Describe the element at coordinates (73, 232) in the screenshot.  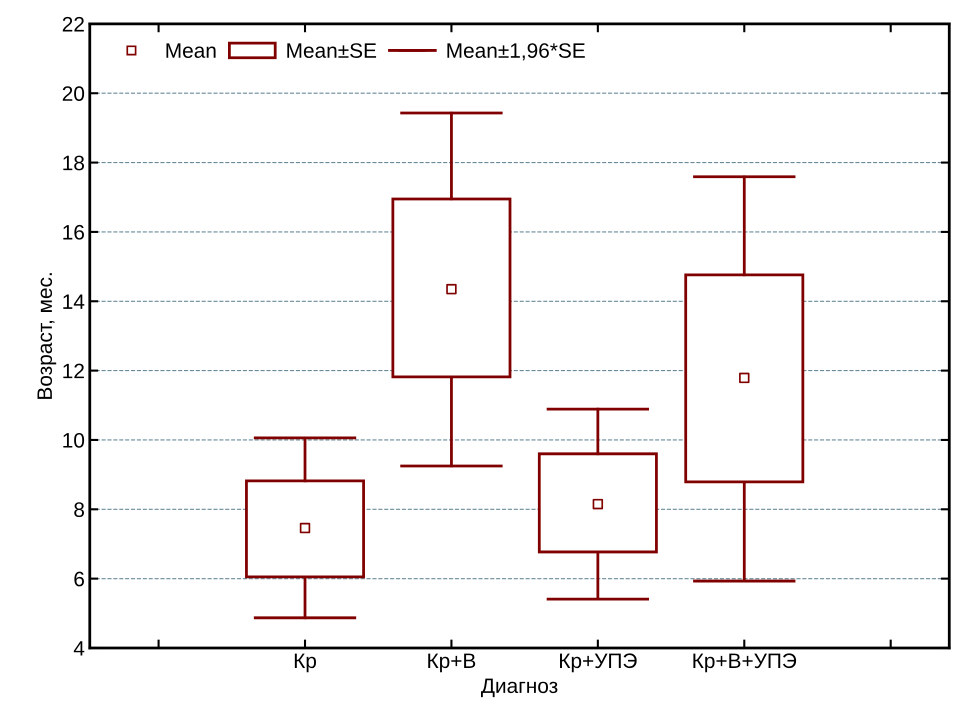
I see `y-tick-label: 16` at that location.